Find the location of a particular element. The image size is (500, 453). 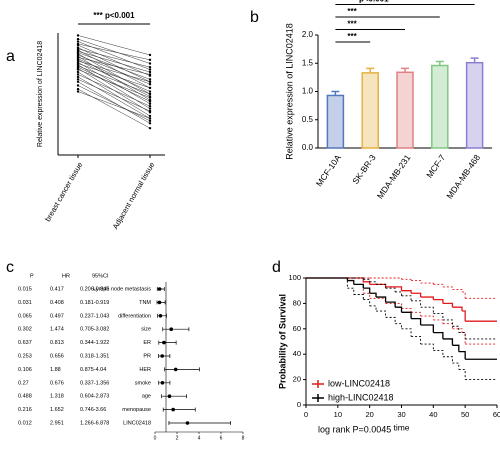

x-tick-label: SK-BR-3 is located at coordinates (364, 168).